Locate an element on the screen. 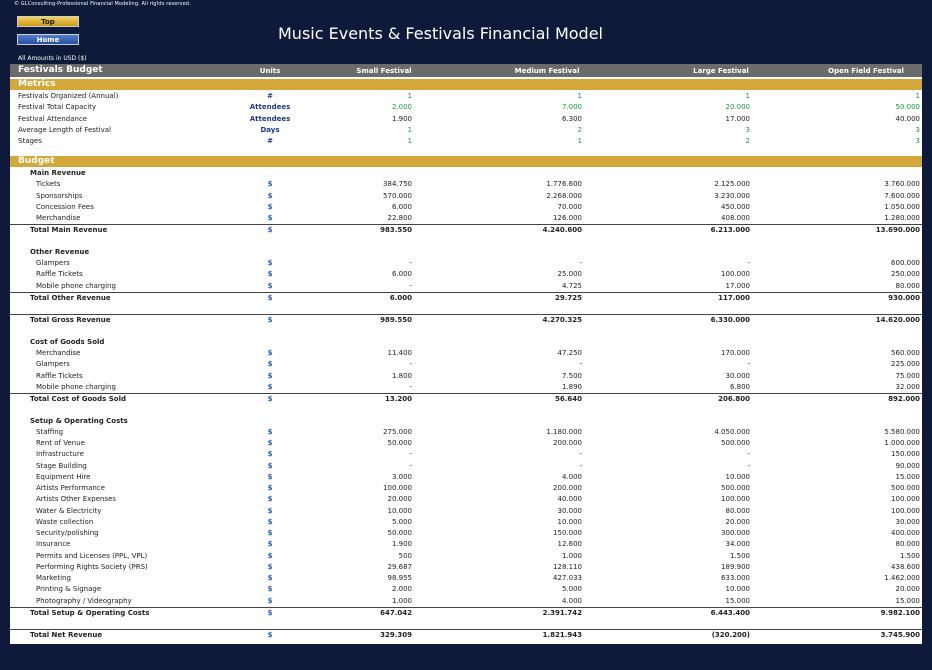 The image size is (932, 670). value-cell: 3.745.900 is located at coordinates (900, 635).